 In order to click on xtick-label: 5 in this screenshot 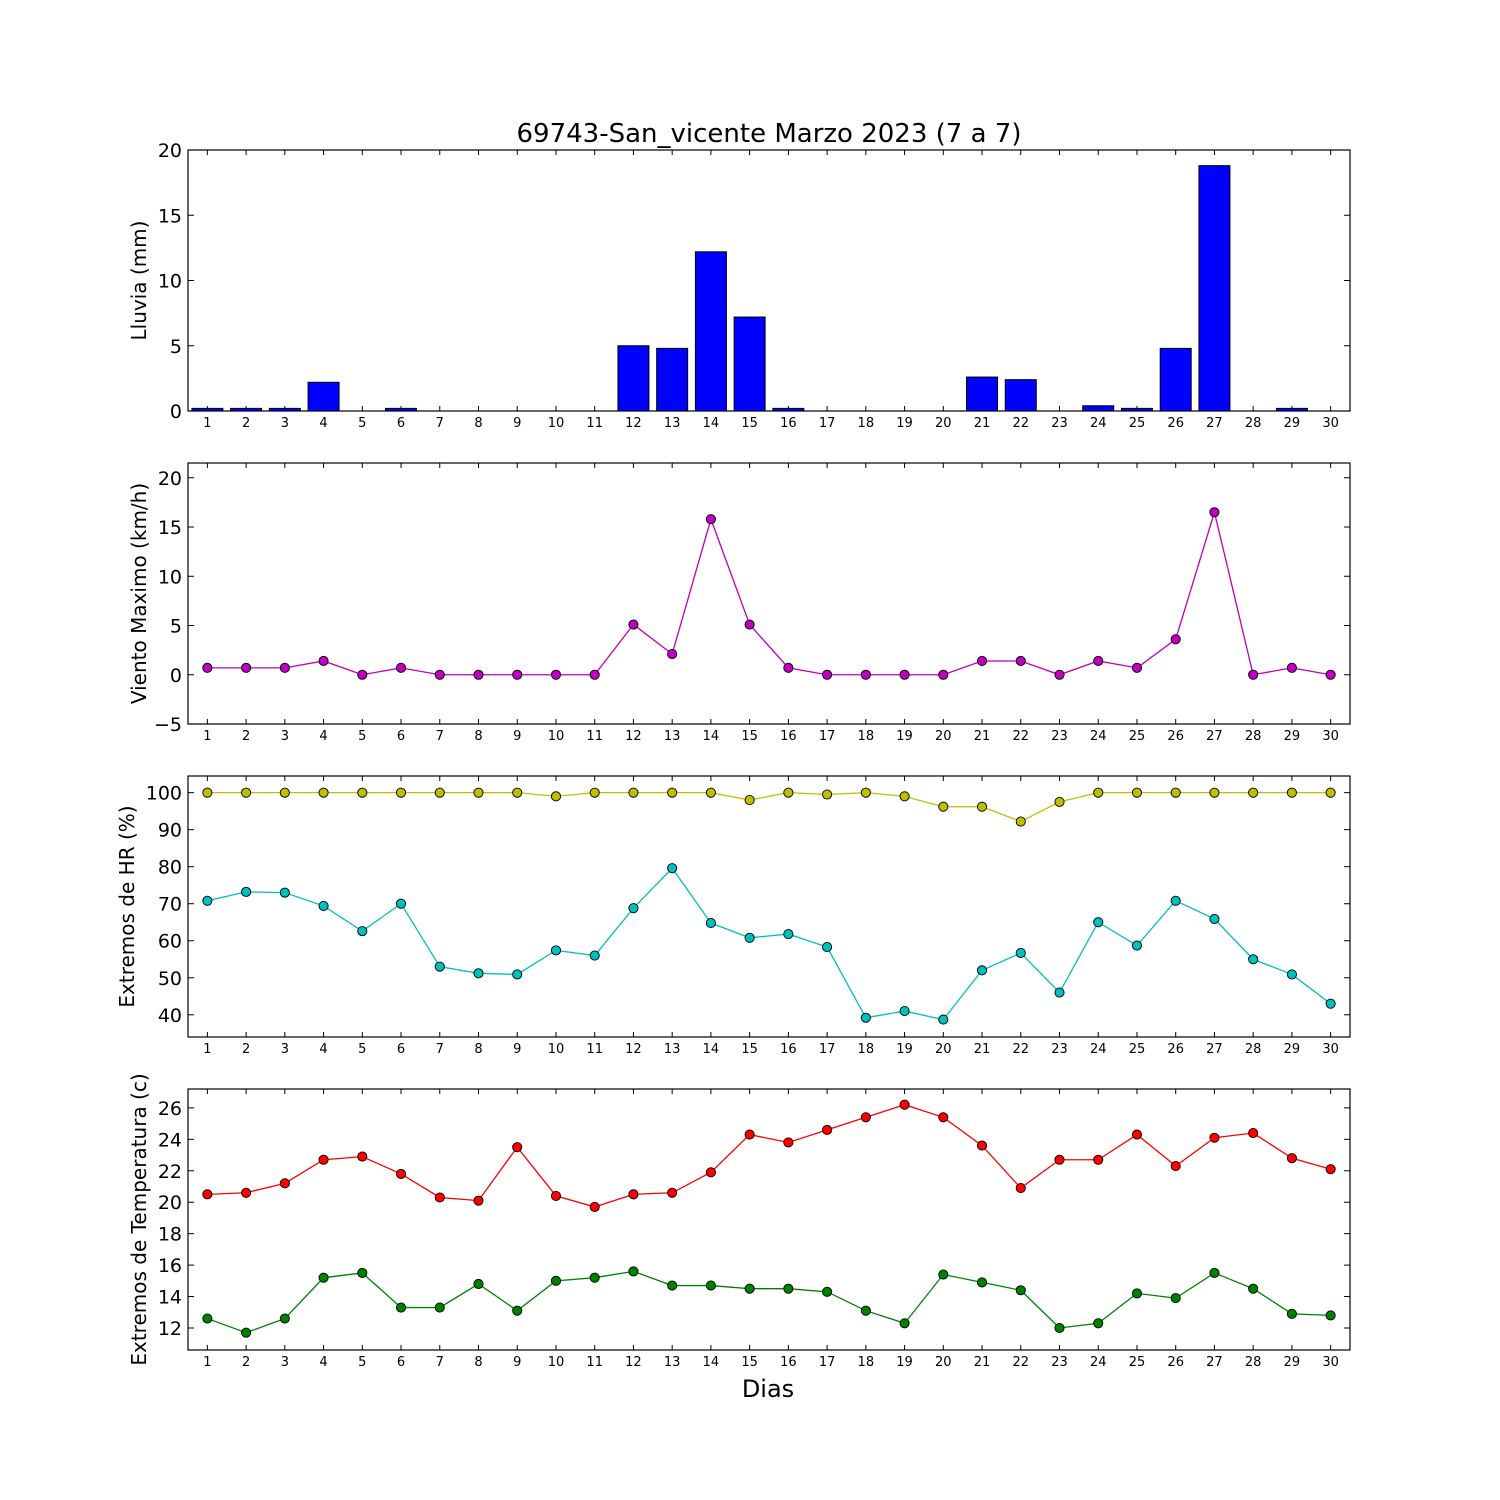, I will do `click(362, 1362)`.